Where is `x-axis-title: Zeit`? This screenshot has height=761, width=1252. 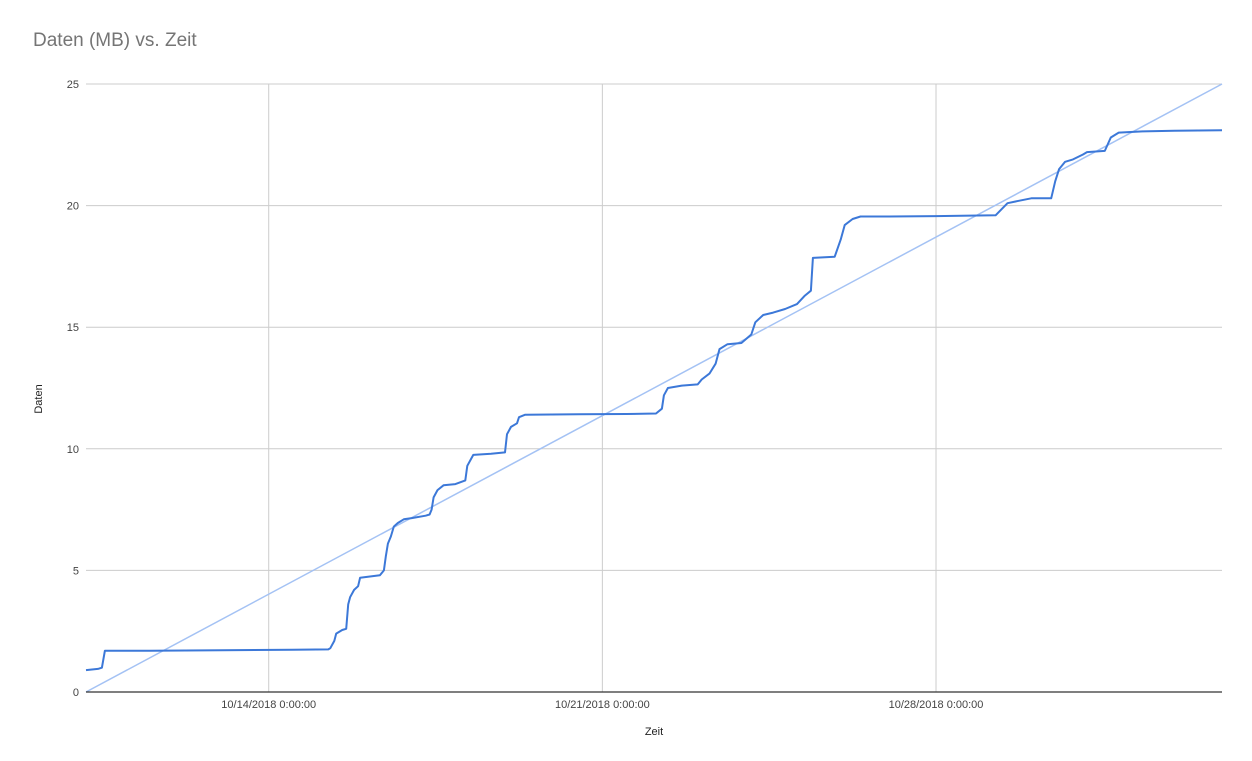
x-axis-title: Zeit is located at coordinates (654, 732).